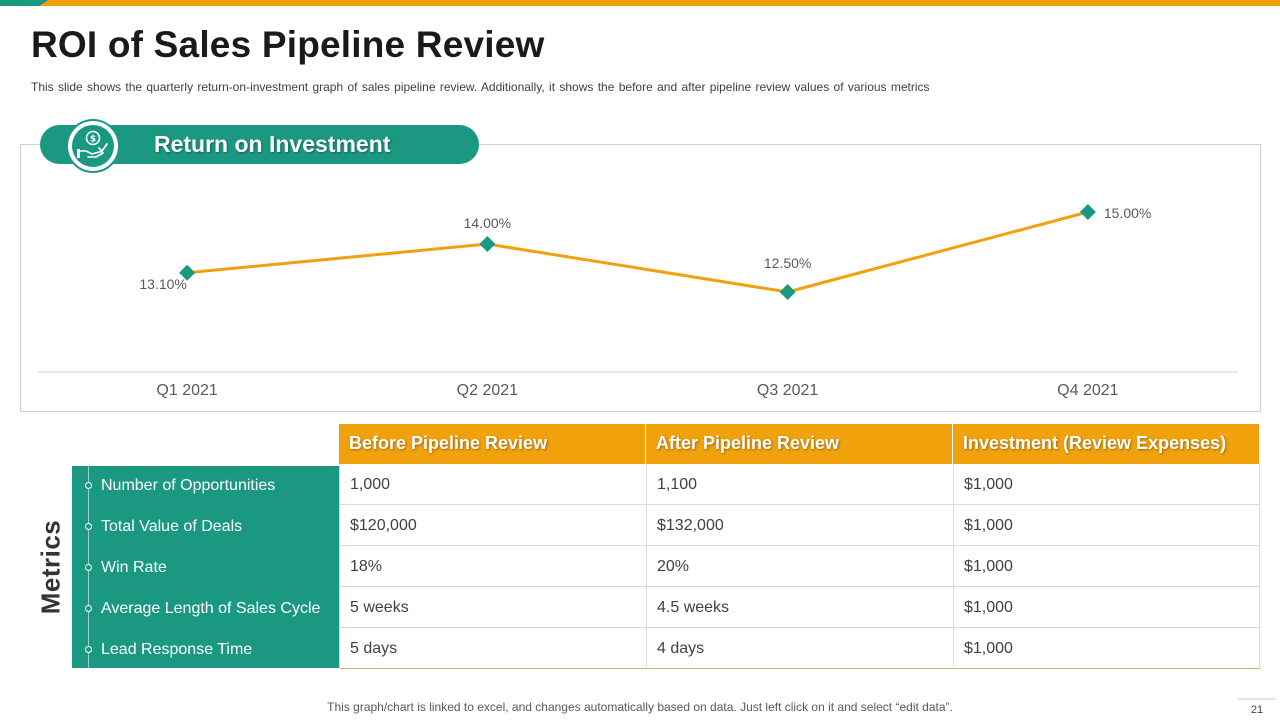 Image resolution: width=1280 pixels, height=720 pixels. I want to click on metric-label: Number of Opportunities, so click(188, 485).